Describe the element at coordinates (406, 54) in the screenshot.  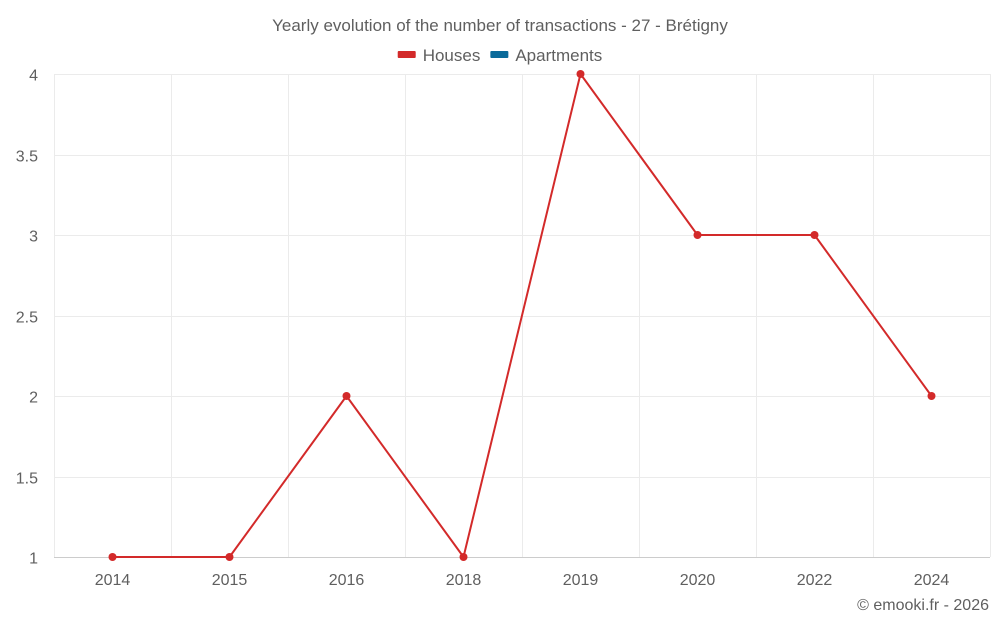
I see `legend-swatch-houses` at that location.